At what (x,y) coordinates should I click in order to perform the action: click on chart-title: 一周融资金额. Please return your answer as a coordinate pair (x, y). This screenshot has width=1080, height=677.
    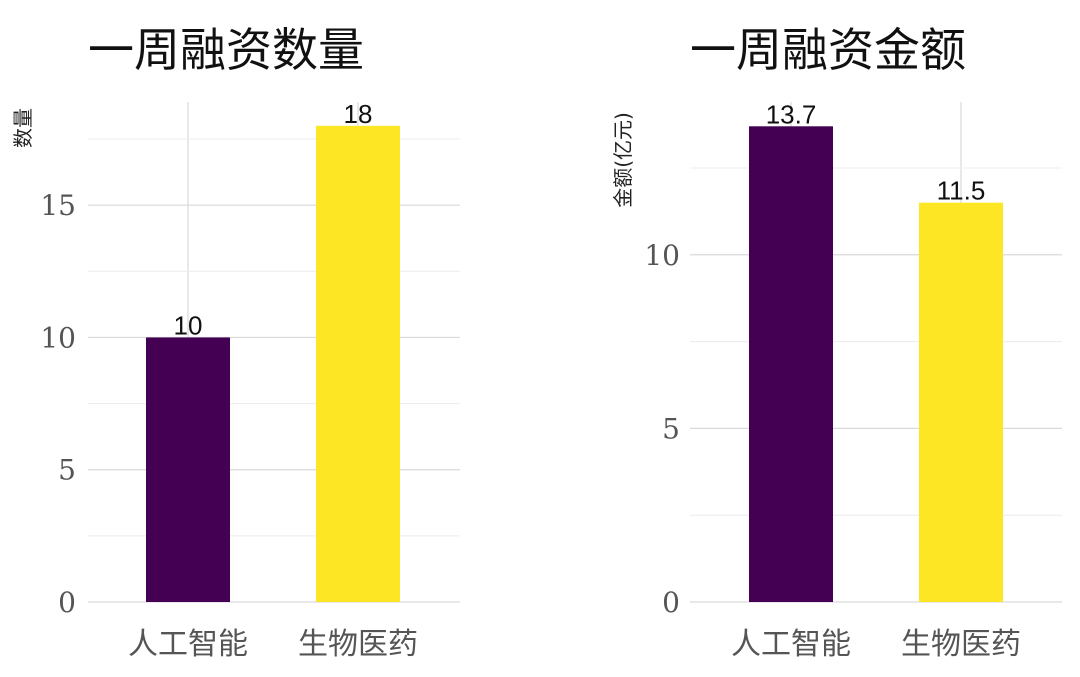
    Looking at the image, I should click on (828, 50).